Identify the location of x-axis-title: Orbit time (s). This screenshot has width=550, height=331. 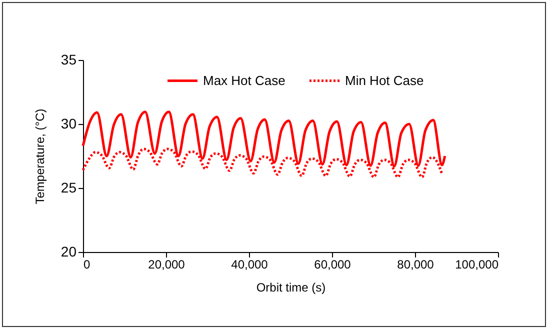
(291, 287).